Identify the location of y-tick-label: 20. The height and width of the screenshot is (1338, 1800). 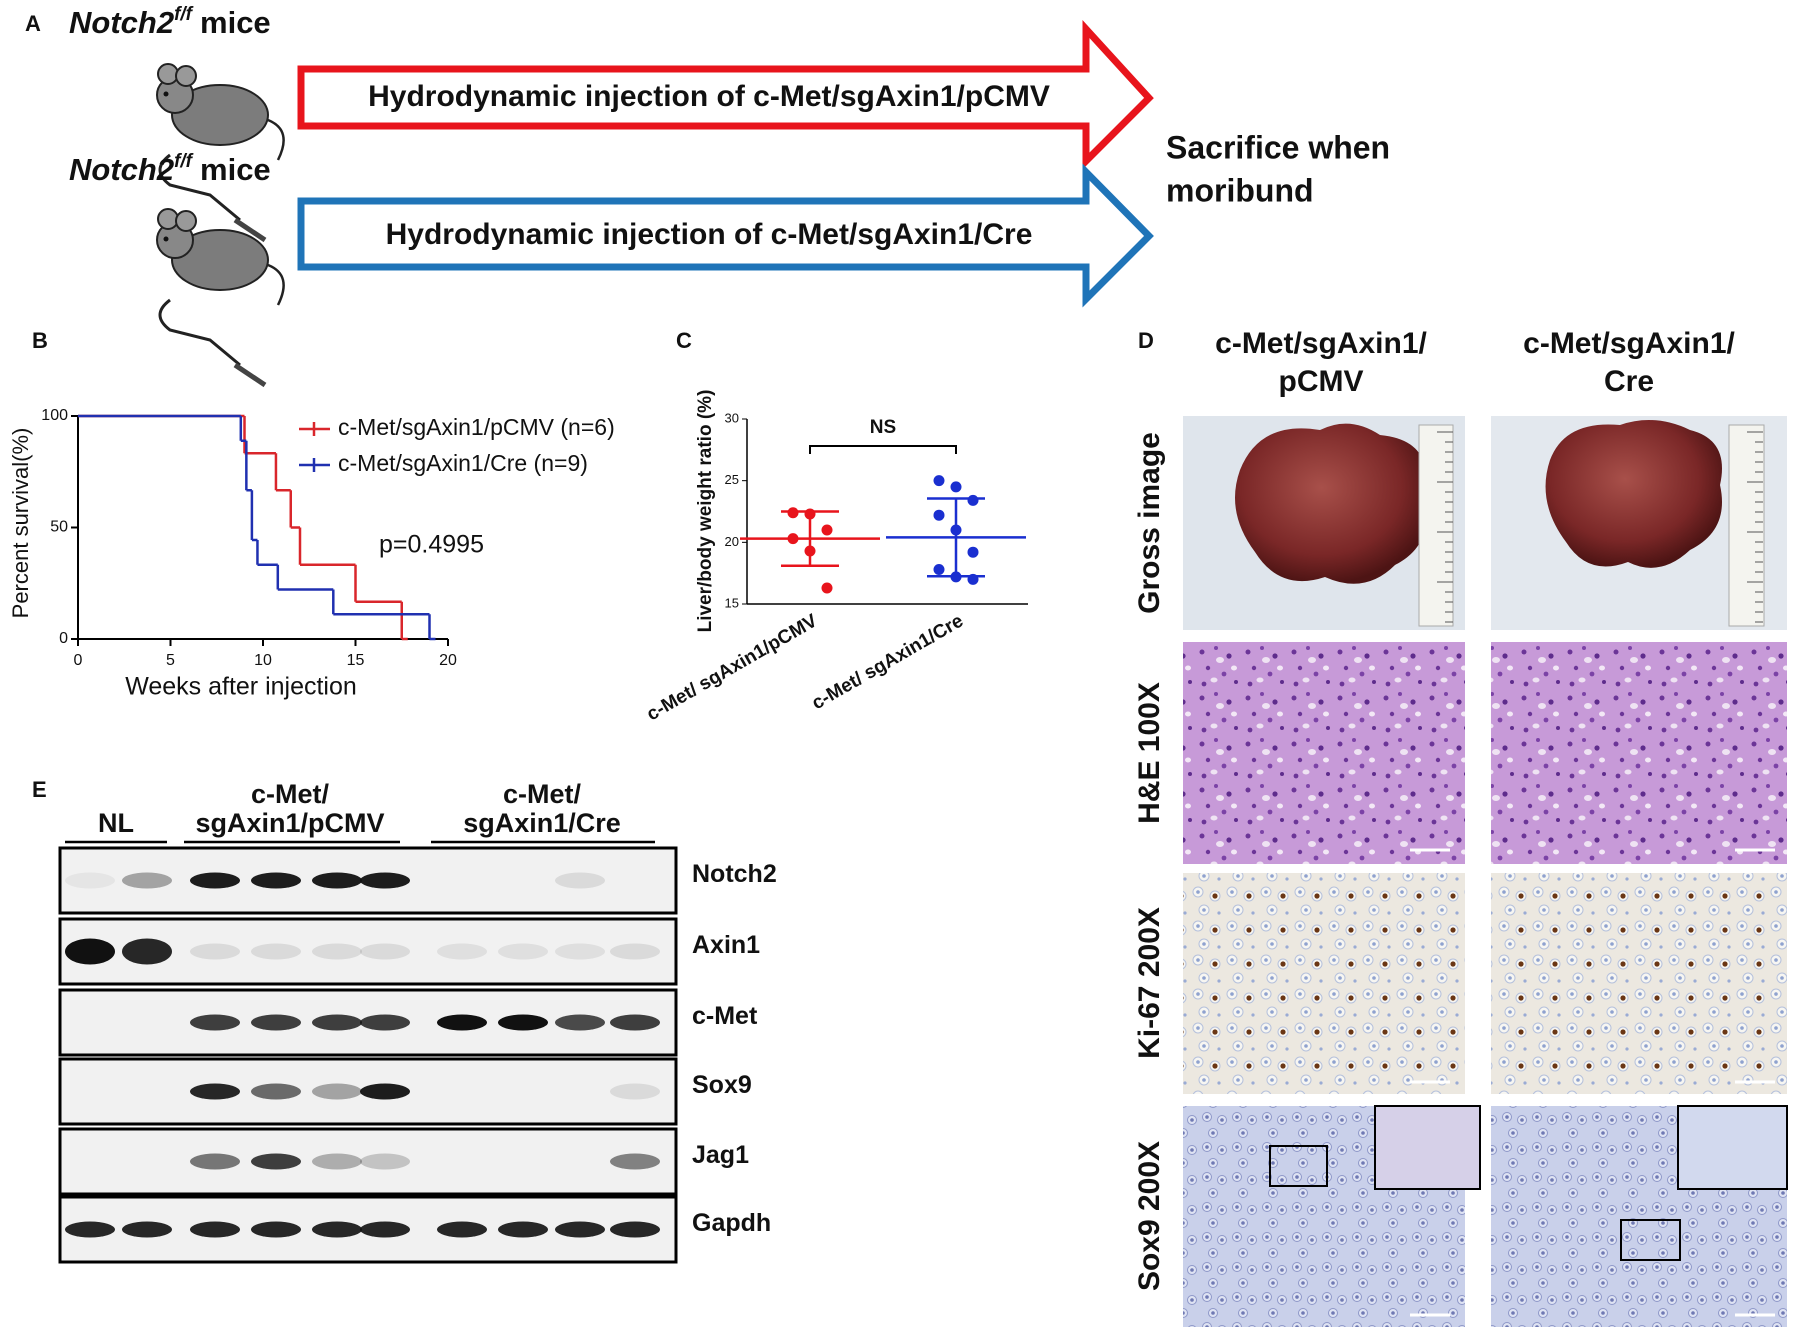
(732, 541).